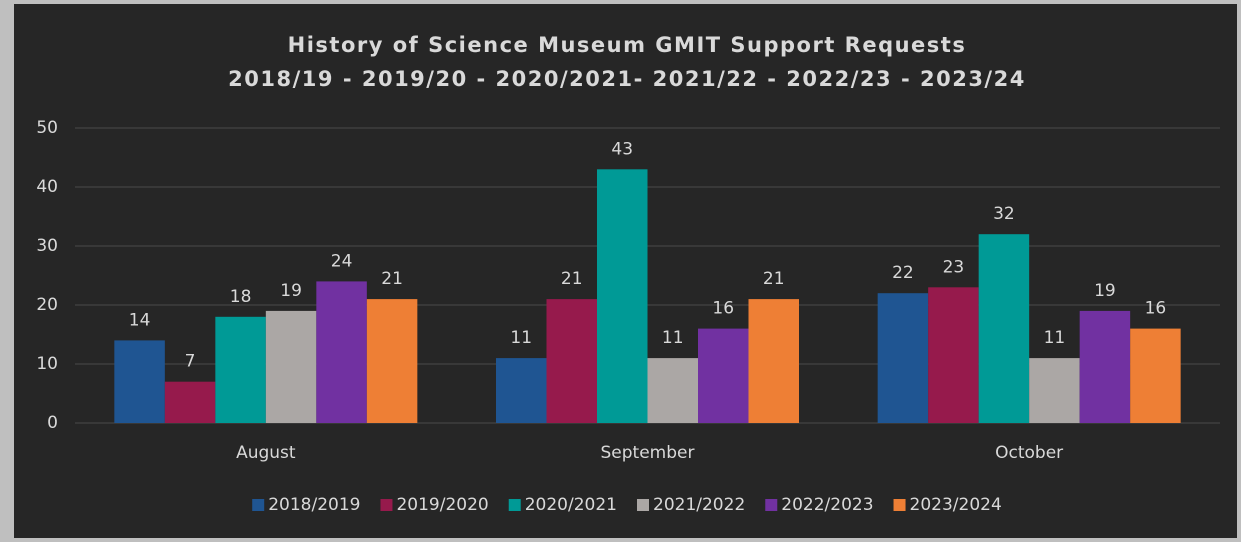 The height and width of the screenshot is (542, 1241). I want to click on x-tick-label: September, so click(648, 453).